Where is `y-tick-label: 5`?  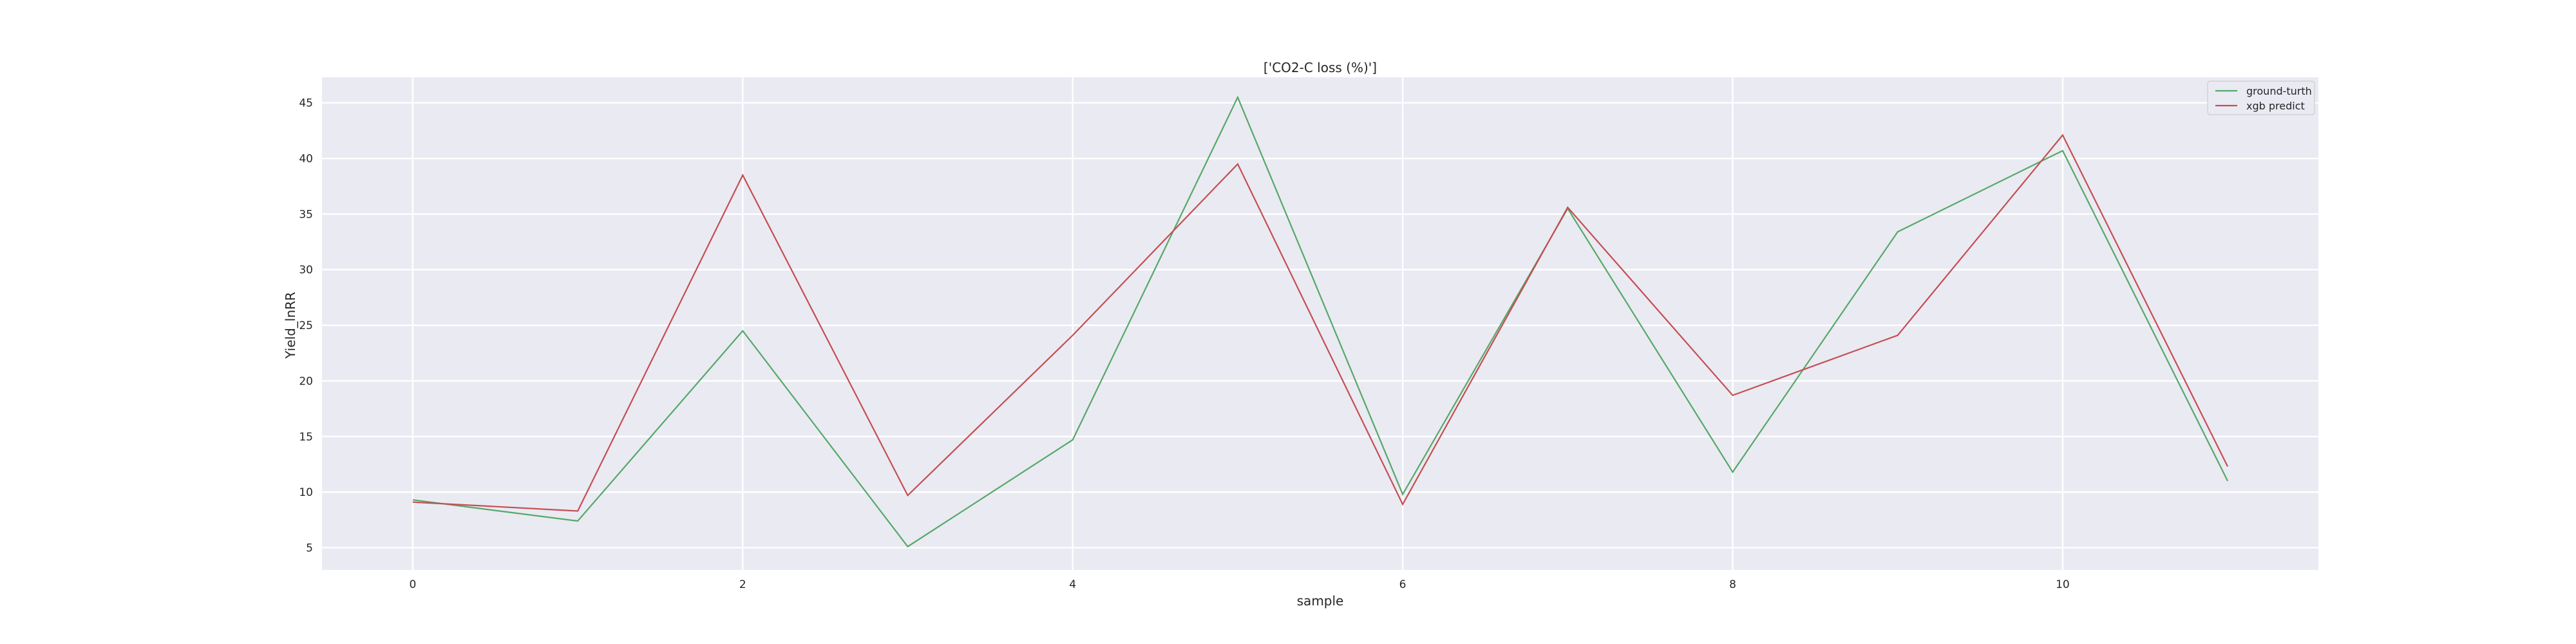 y-tick-label: 5 is located at coordinates (309, 548).